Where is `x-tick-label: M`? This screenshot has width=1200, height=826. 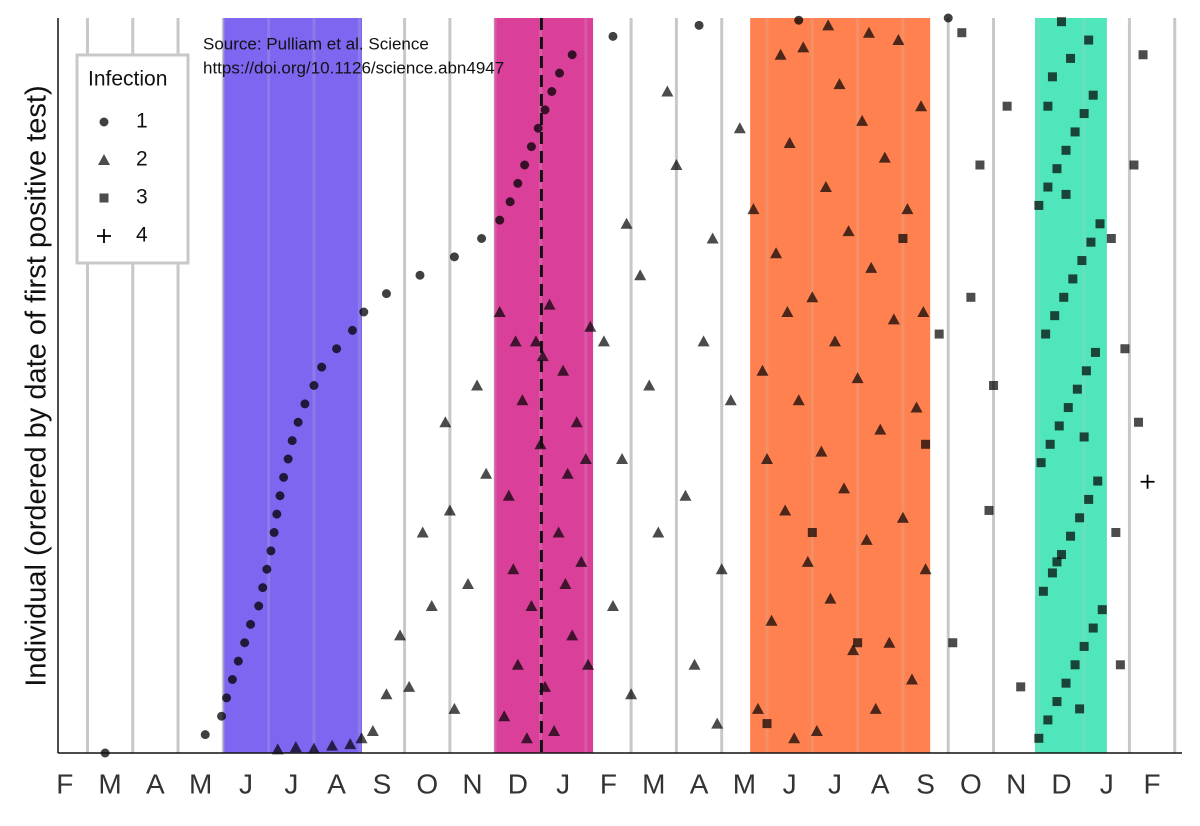
x-tick-label: M is located at coordinates (109, 783).